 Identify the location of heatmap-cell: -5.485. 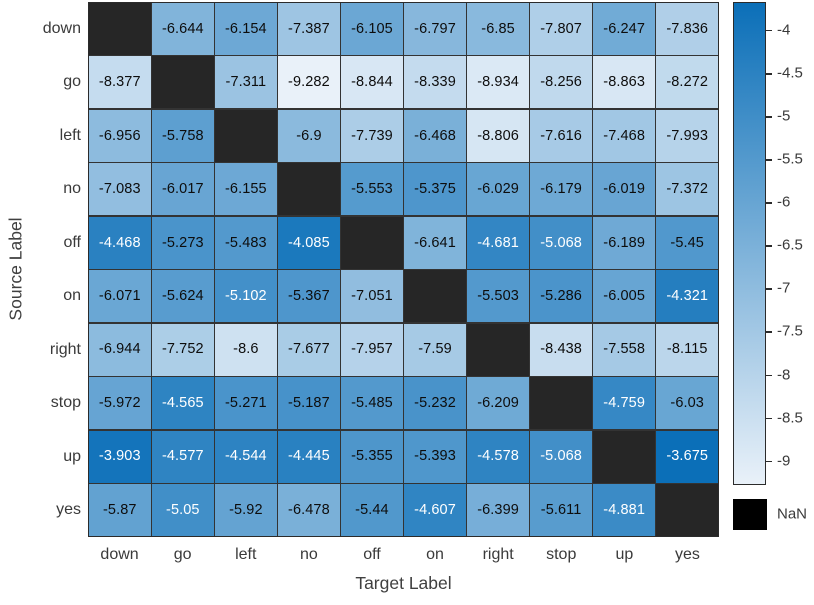
(372, 403).